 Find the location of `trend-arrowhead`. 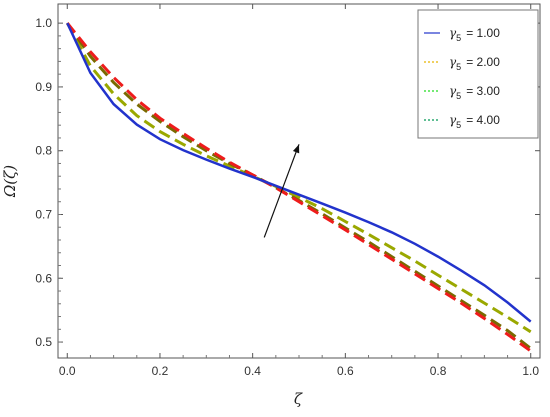

trend-arrowhead is located at coordinates (296, 149).